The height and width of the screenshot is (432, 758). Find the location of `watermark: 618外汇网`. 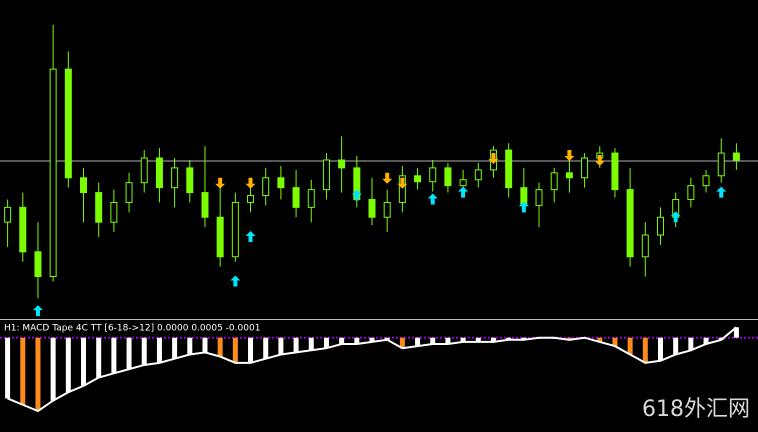

watermark: 618外汇网 is located at coordinates (696, 409).